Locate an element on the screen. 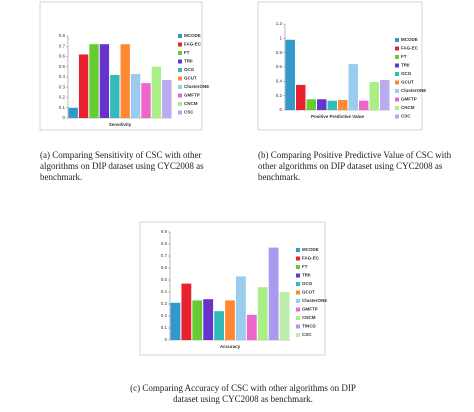 This screenshot has height=412, width=474. y-tick-label: 1.2 is located at coordinates (279, 23).